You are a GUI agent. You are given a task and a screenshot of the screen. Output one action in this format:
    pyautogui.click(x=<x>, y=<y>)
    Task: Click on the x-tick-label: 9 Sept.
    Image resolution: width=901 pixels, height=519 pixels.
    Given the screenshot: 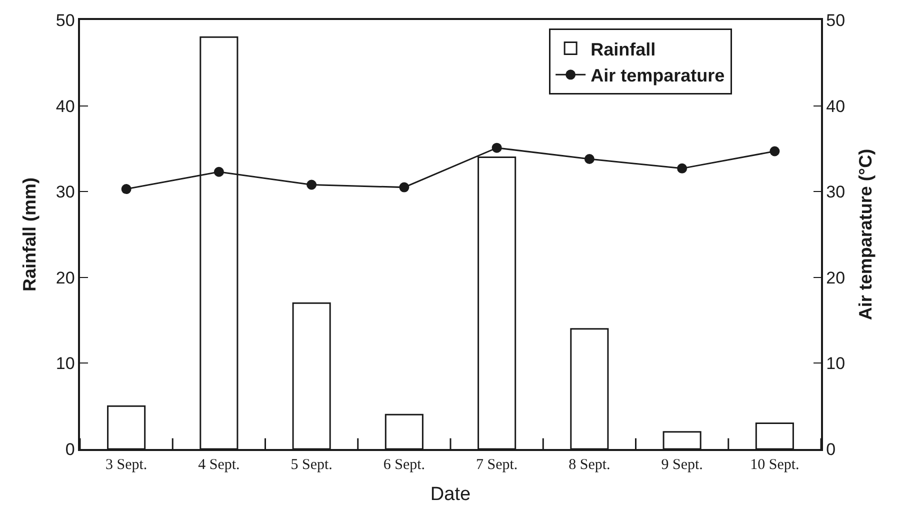 What is the action you would take?
    pyautogui.click(x=682, y=464)
    